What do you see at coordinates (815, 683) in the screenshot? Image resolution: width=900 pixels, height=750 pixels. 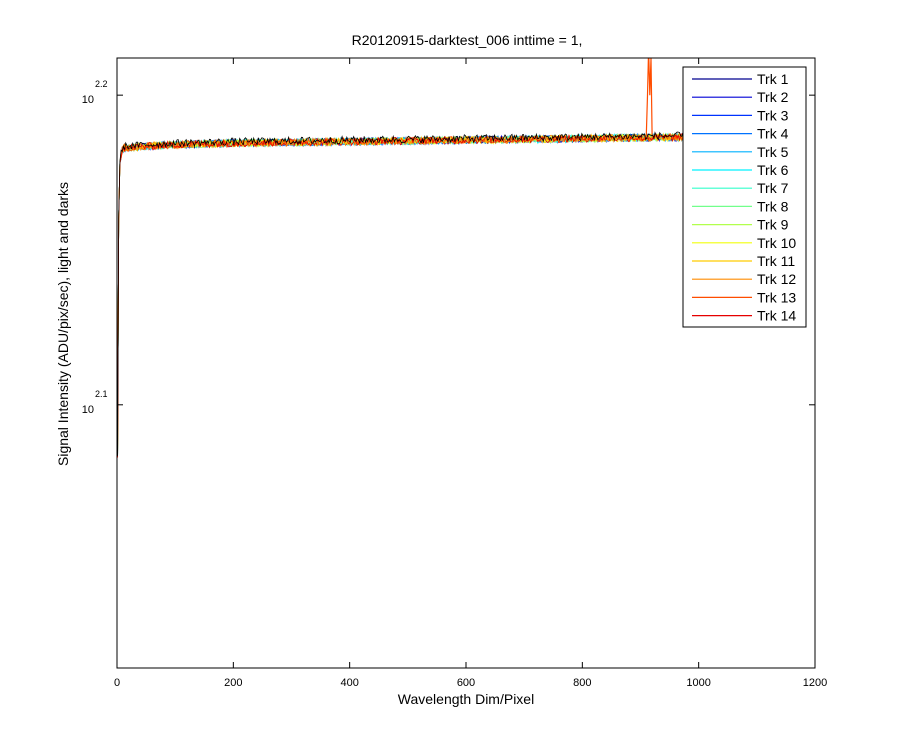 I see `x-tick-label: 1200` at bounding box center [815, 683].